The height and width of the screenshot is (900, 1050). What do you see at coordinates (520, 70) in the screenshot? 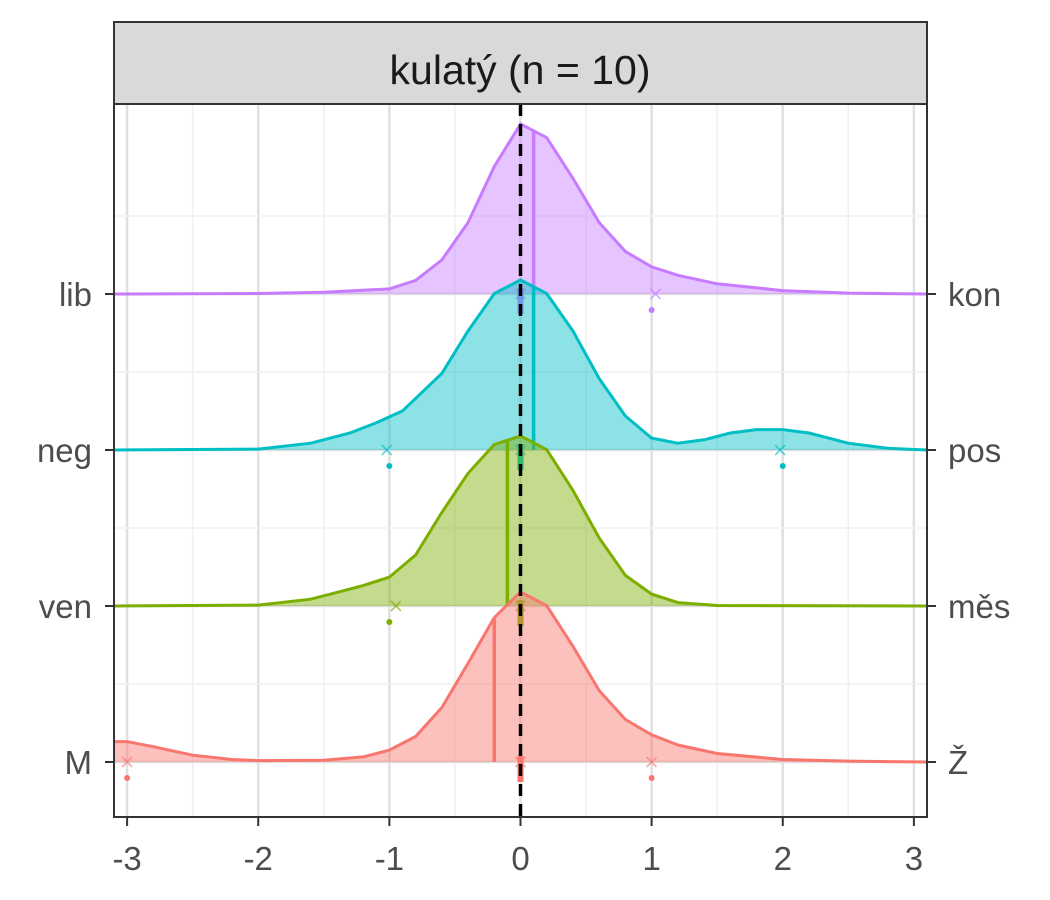
I see `facet-title: kulatý (n = 10)` at bounding box center [520, 70].